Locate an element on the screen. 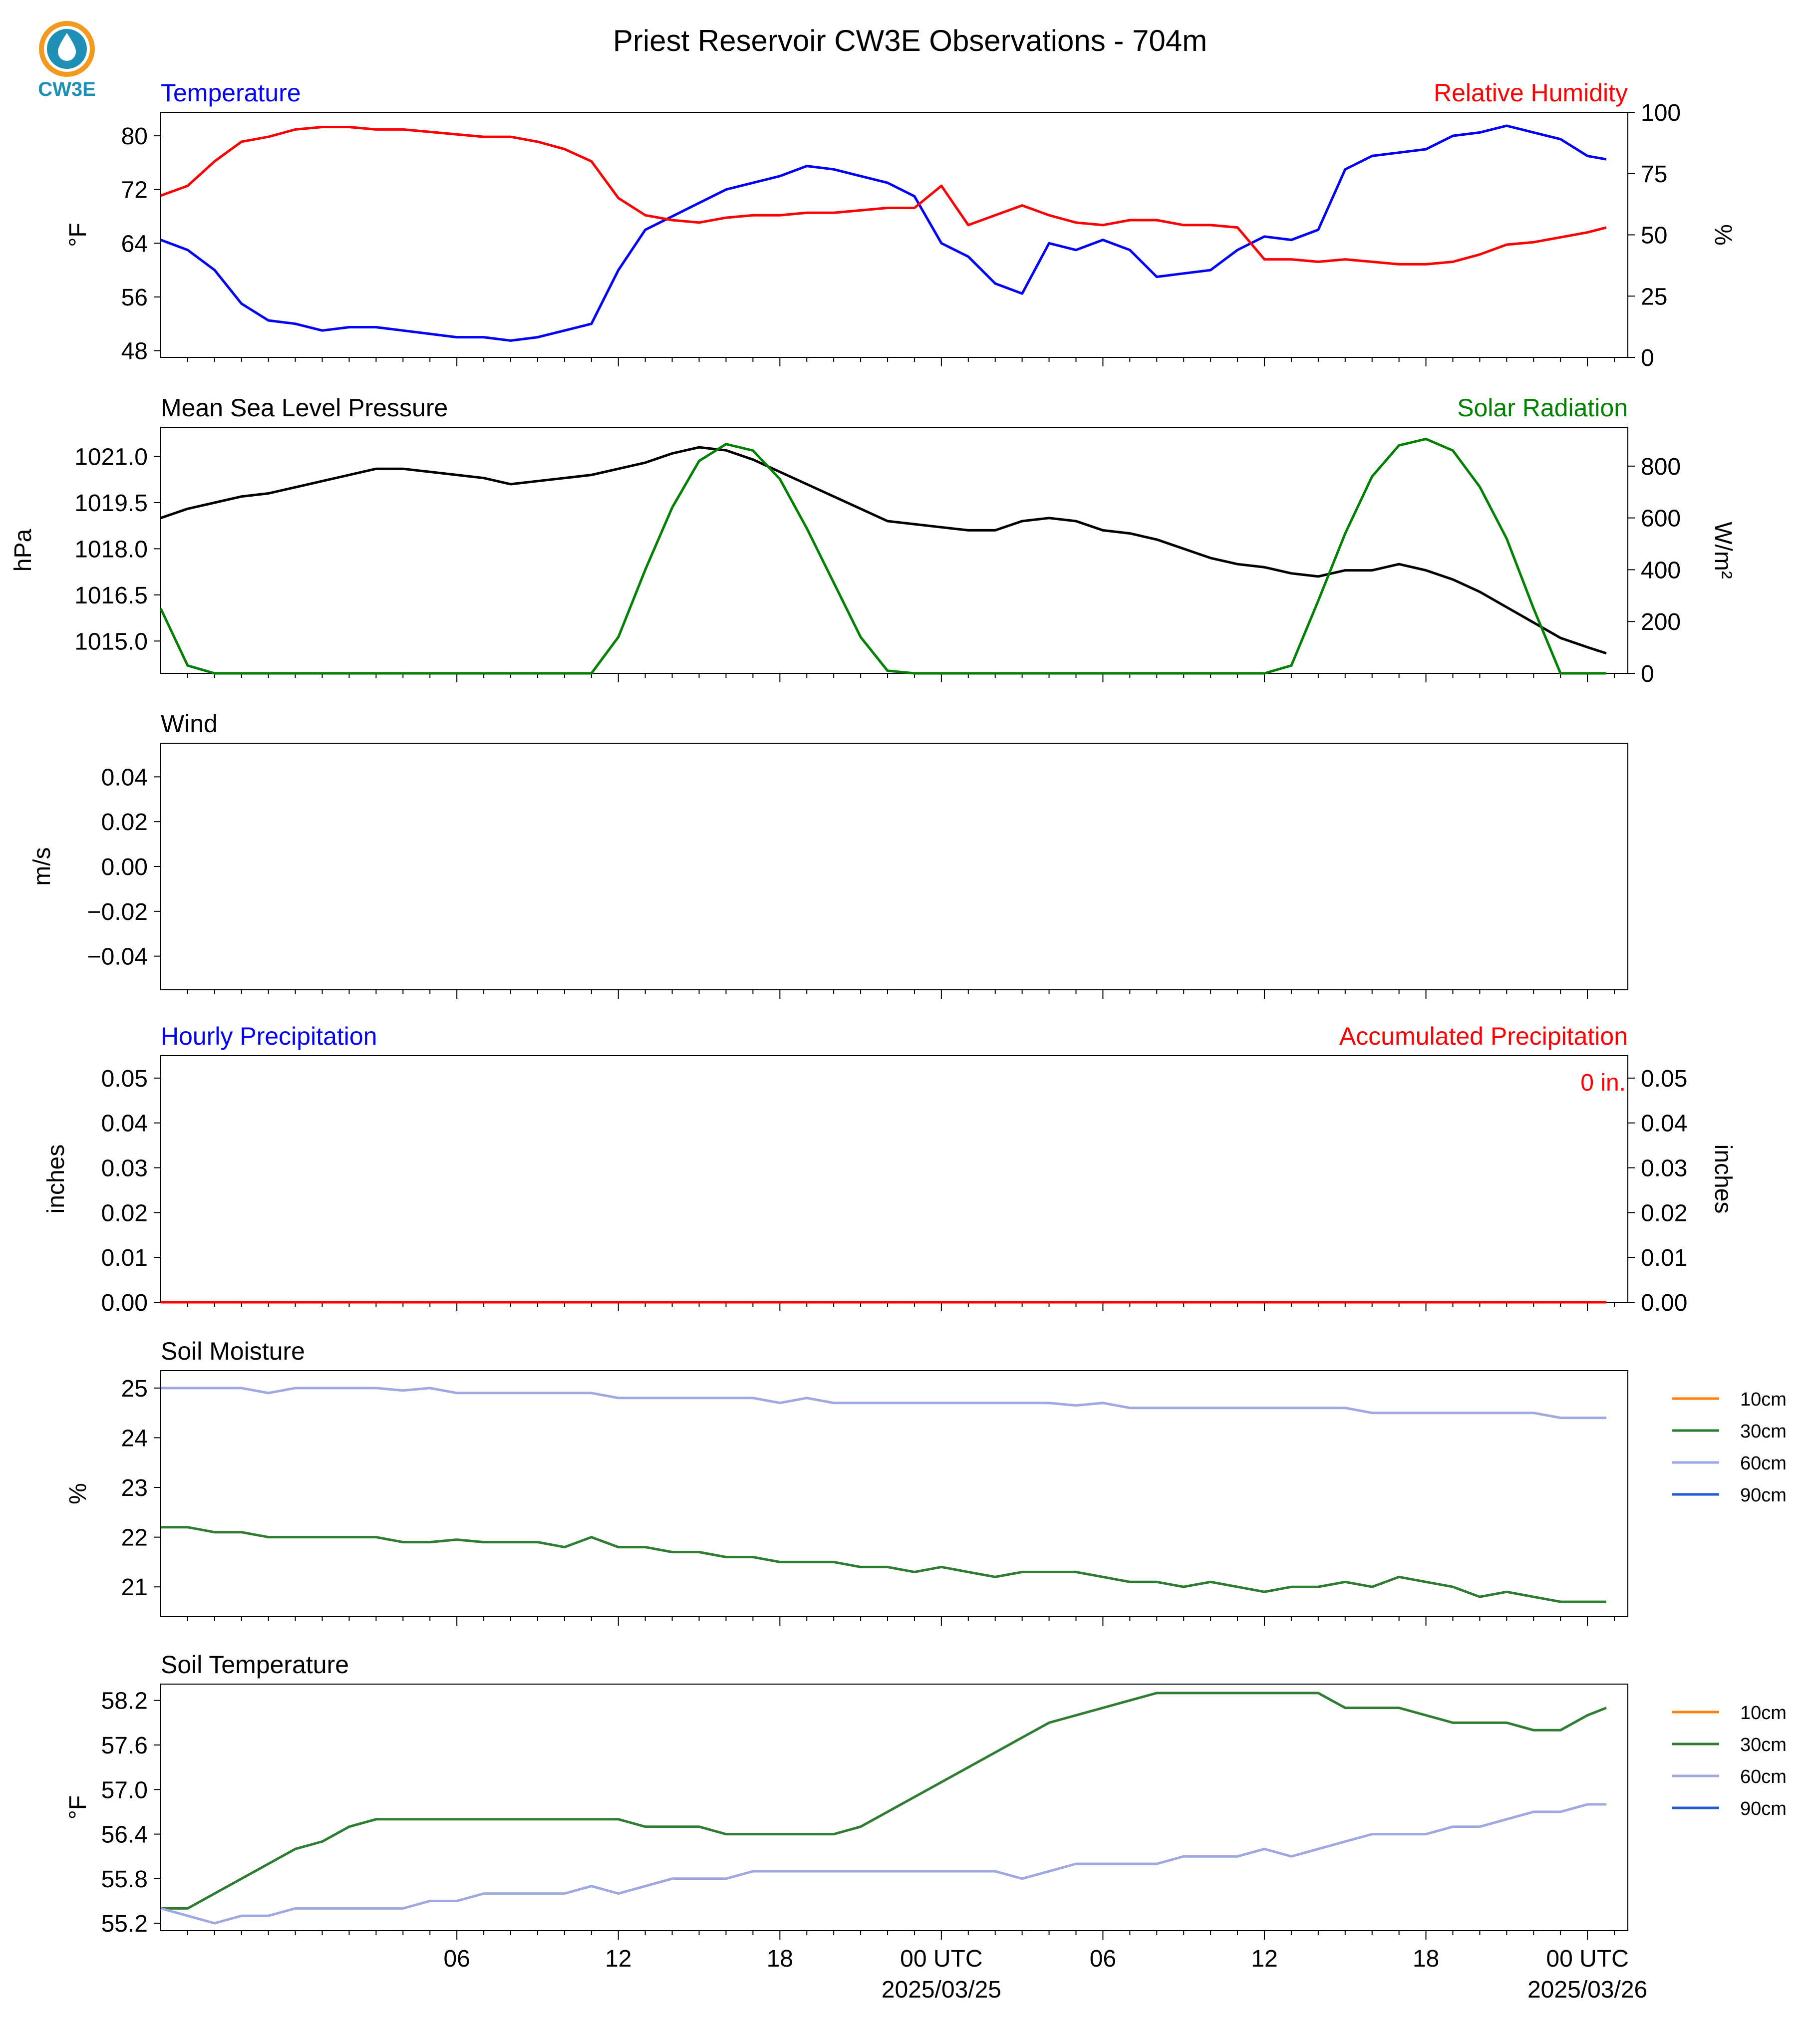  logo-drop-icon is located at coordinates (67, 47).